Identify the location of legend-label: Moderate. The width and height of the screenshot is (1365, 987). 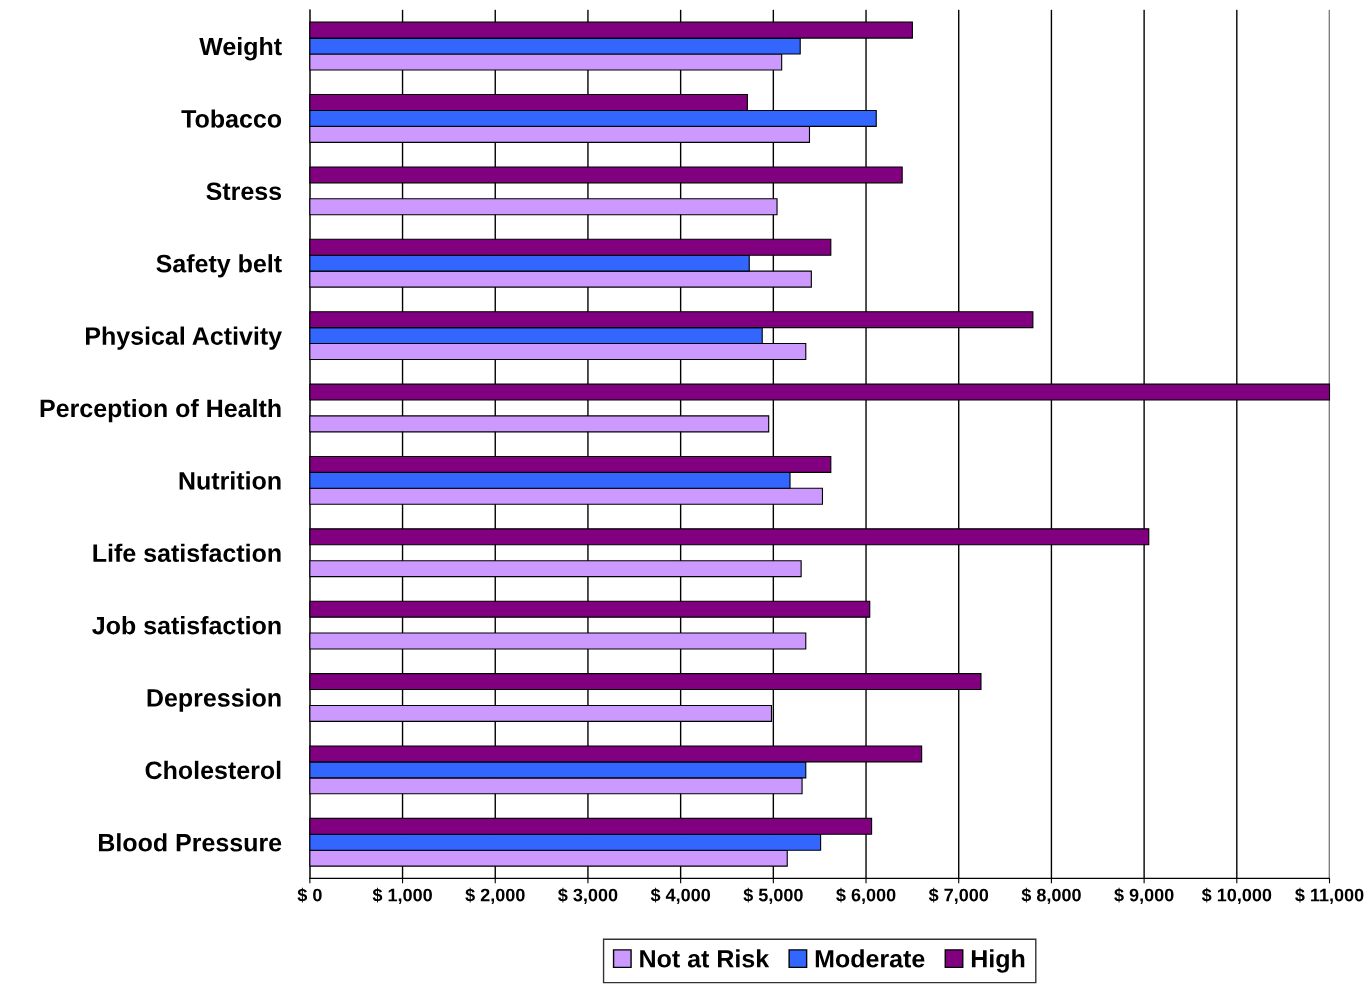
(870, 958).